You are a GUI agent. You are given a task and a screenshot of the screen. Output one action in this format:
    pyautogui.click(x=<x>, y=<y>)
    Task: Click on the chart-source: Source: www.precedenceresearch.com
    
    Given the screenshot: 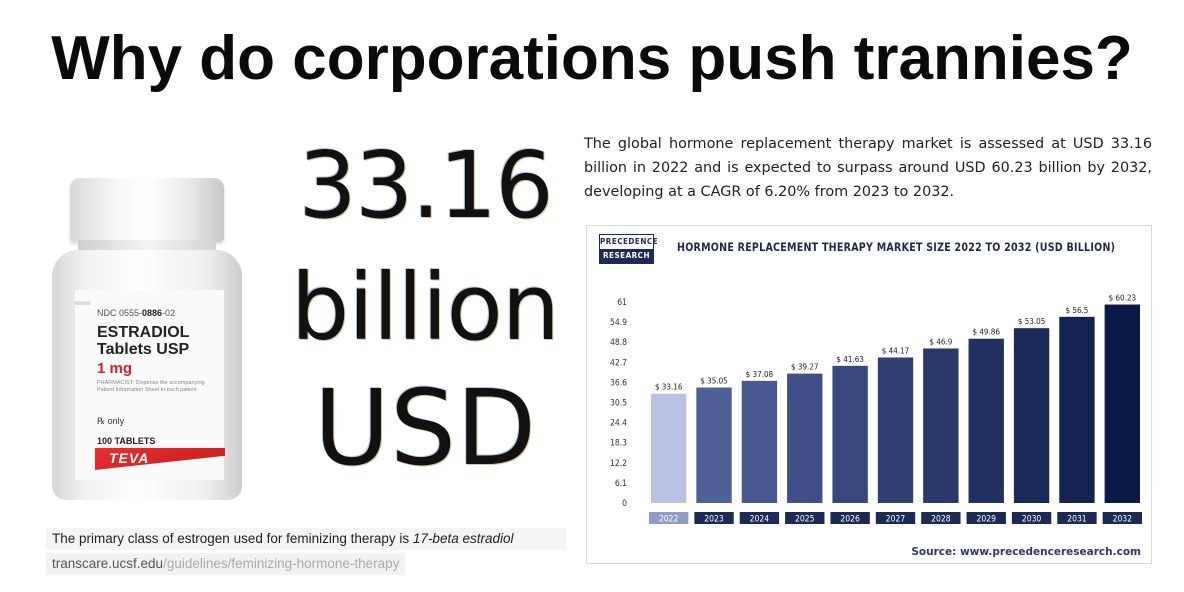 What is the action you would take?
    pyautogui.click(x=1026, y=552)
    